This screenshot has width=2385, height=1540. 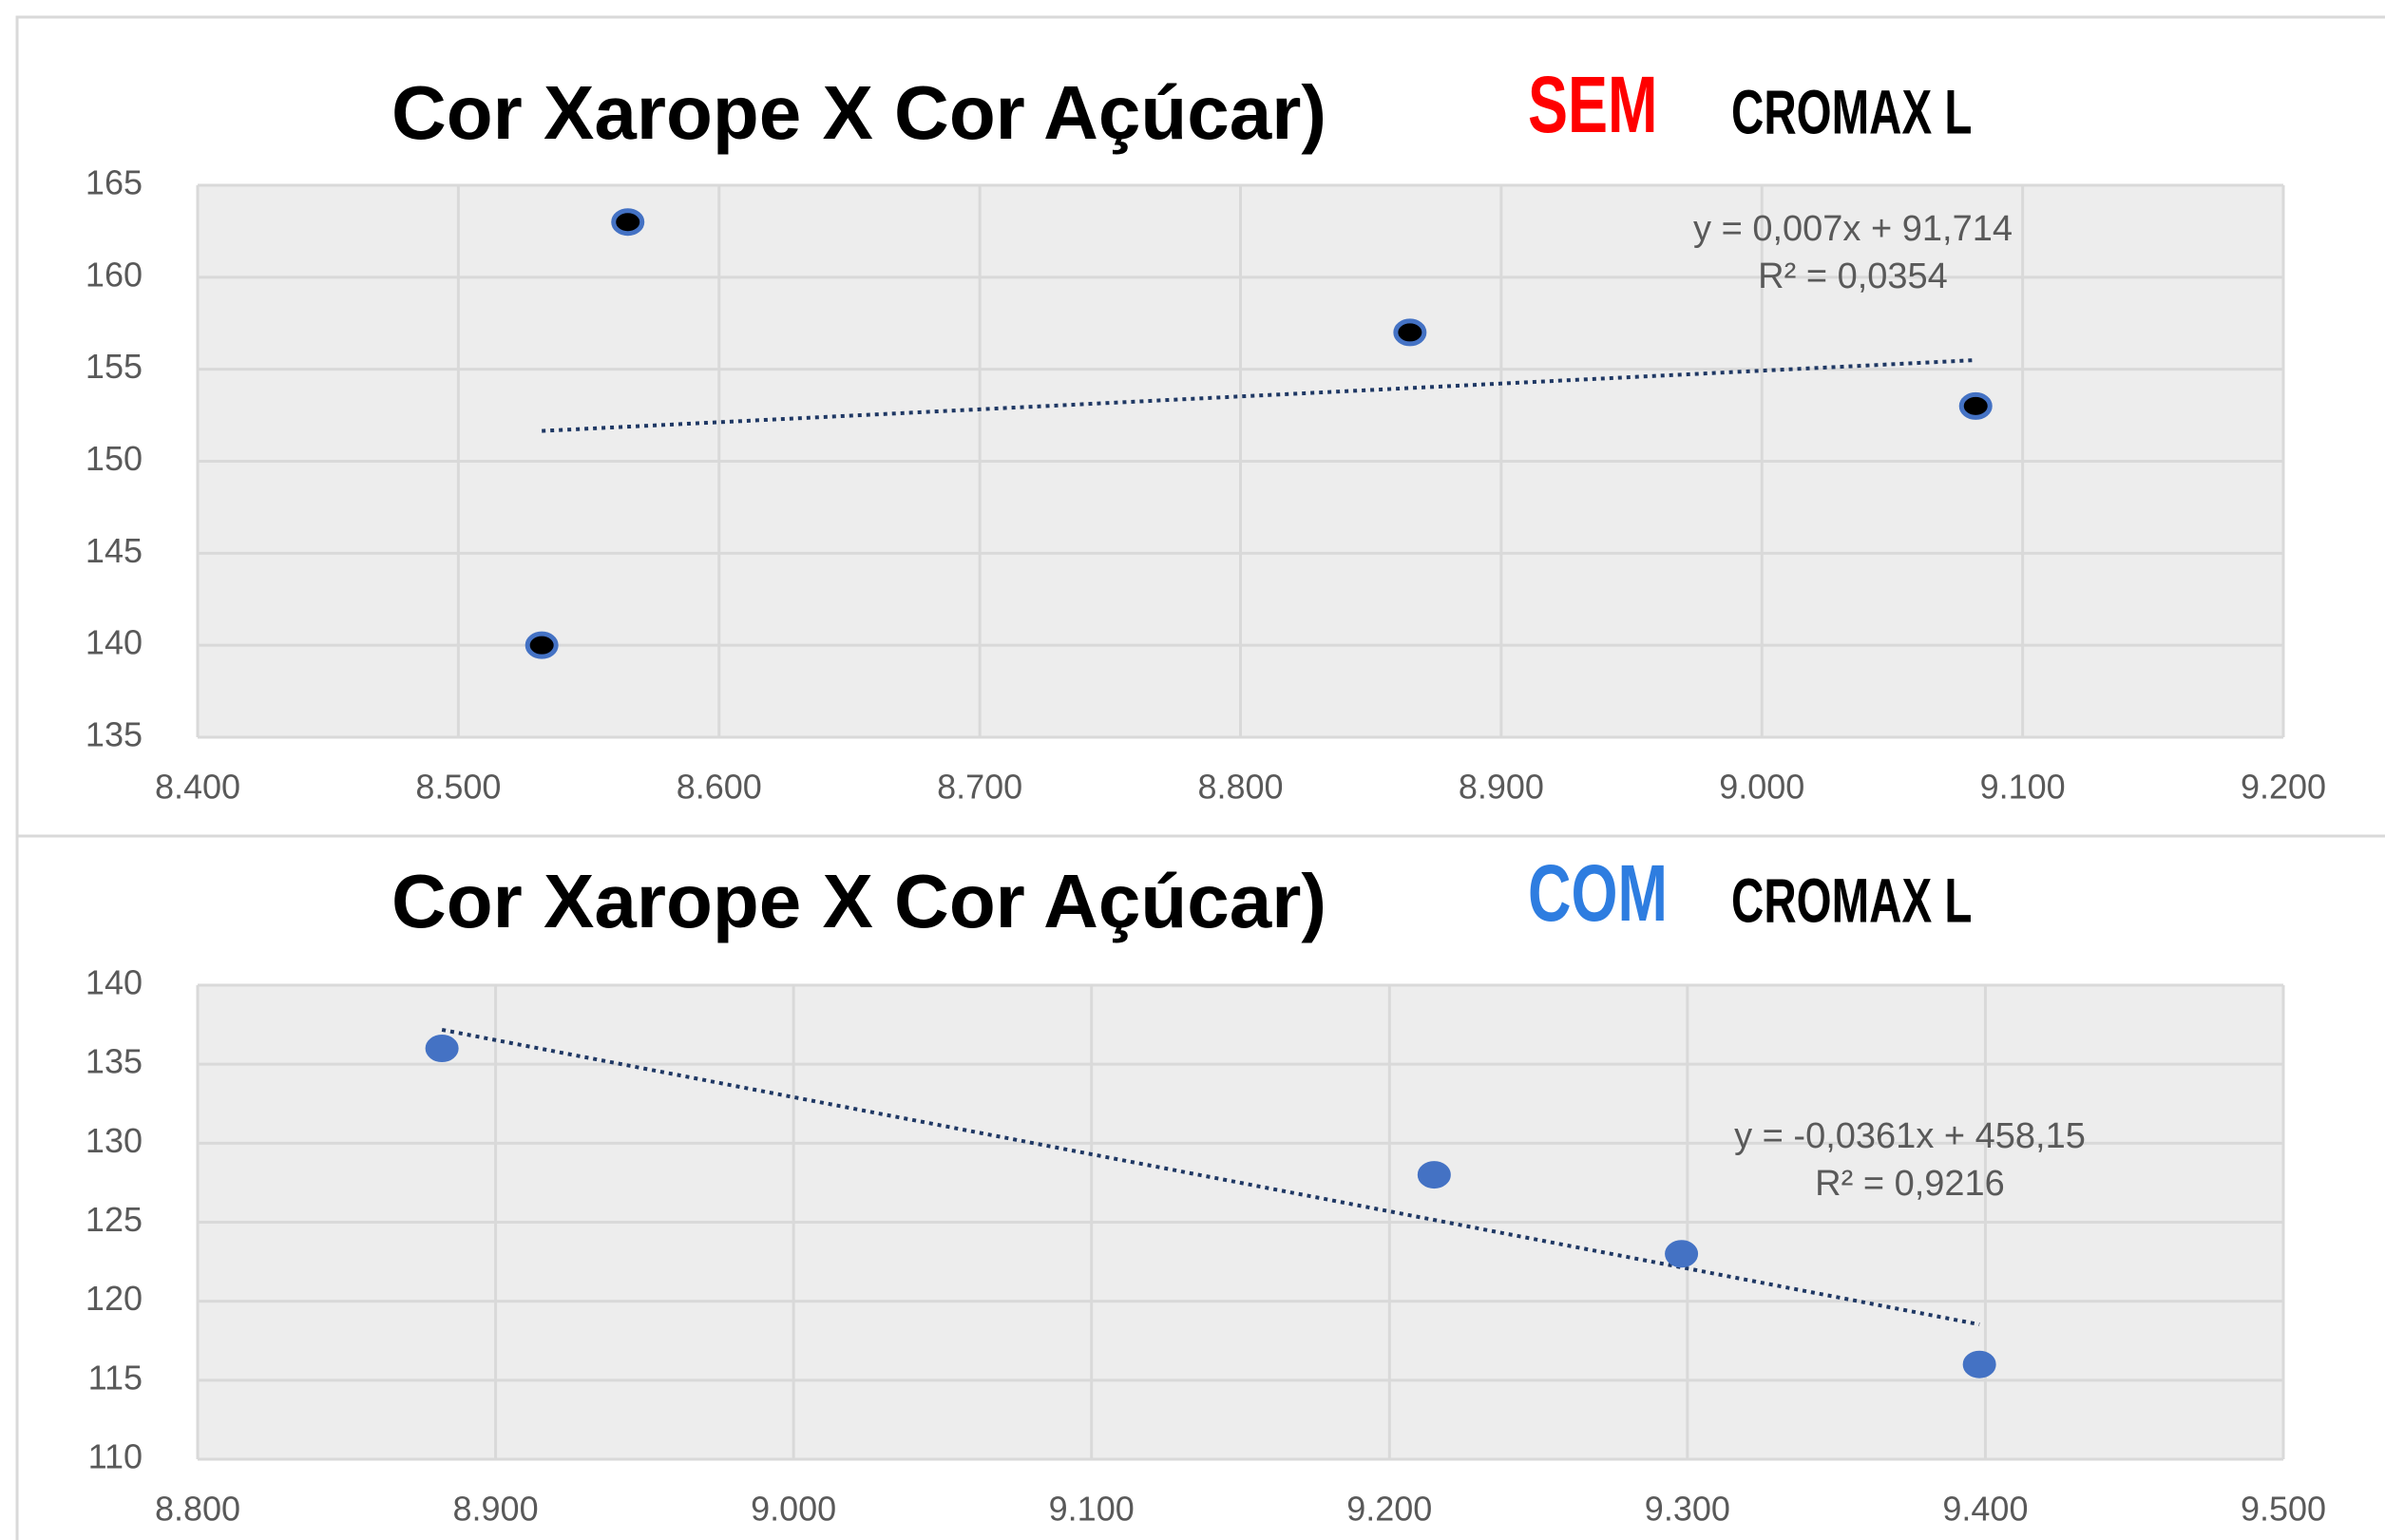 What do you see at coordinates (980, 787) in the screenshot?
I see `x-tick-label: 8.700` at bounding box center [980, 787].